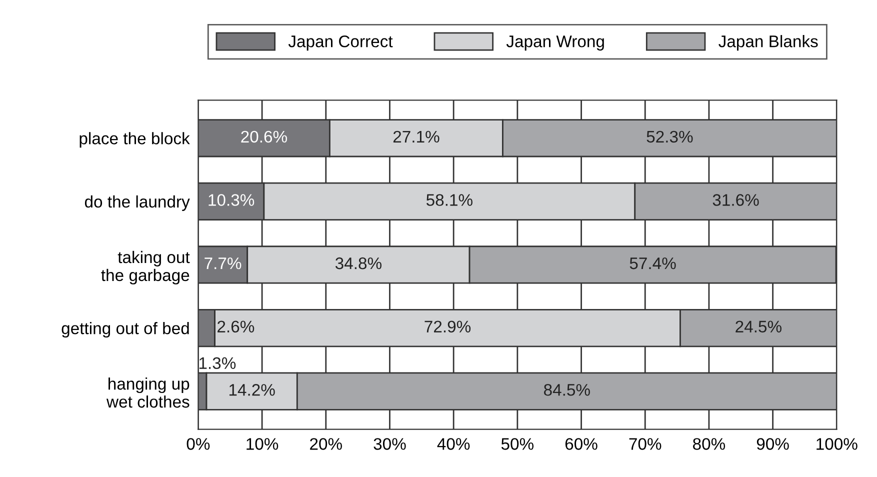 This screenshot has width=877, height=477. What do you see at coordinates (358, 263) in the screenshot?
I see `data-label: 34.8%` at bounding box center [358, 263].